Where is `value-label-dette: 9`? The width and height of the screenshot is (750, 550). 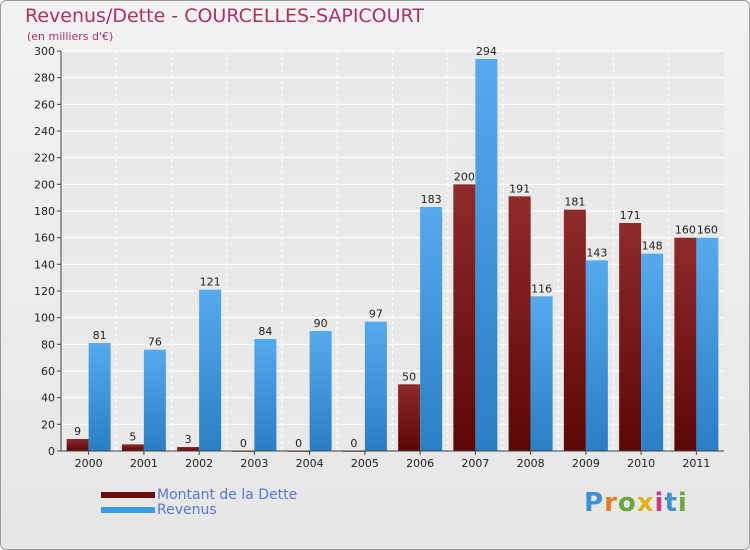
value-label-dette: 9 is located at coordinates (77, 431).